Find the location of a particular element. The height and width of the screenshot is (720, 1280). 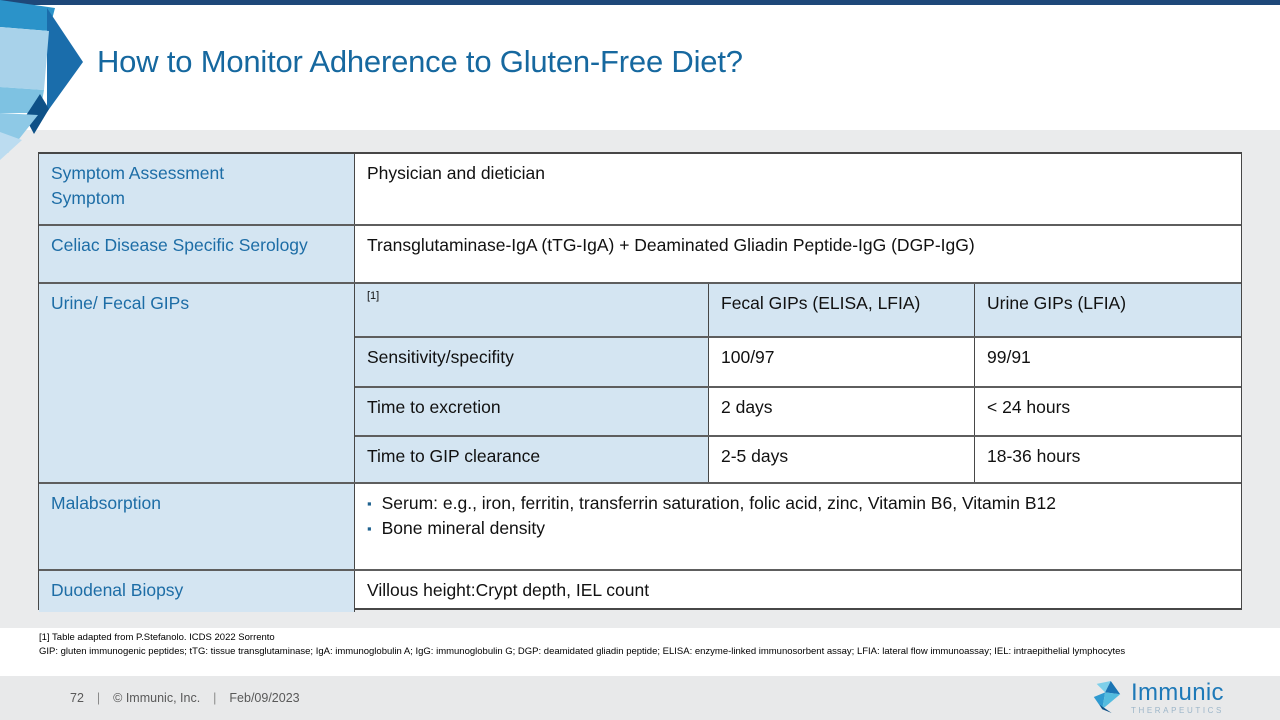

copyright-text: © Immunic, Inc. is located at coordinates (157, 698).